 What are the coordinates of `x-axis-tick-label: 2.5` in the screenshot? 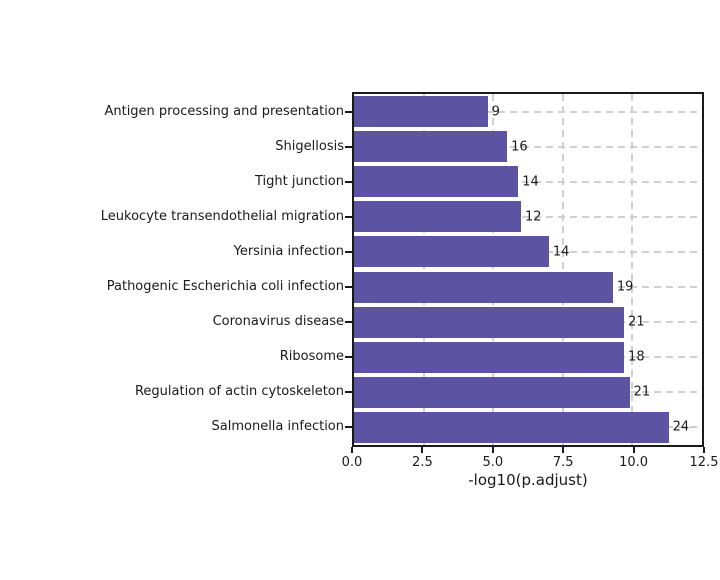 It's located at (422, 462).